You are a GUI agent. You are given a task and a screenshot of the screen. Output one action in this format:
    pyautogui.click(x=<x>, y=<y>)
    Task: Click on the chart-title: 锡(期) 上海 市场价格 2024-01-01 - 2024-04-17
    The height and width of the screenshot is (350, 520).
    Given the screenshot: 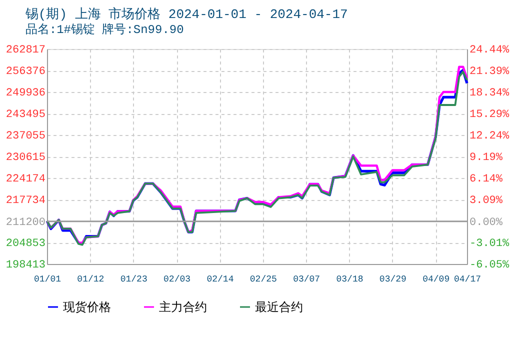 What is the action you would take?
    pyautogui.click(x=186, y=14)
    